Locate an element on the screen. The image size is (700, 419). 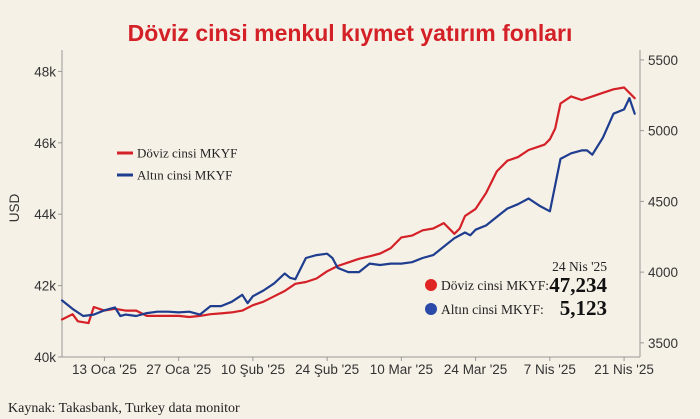
left-tick-label: 42k is located at coordinates (45, 286).